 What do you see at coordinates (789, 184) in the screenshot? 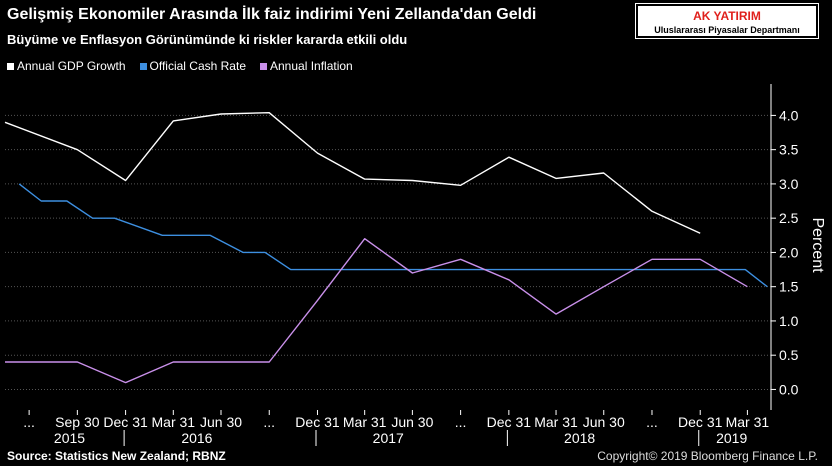
I see `y-tick-label: 3.0` at bounding box center [789, 184].